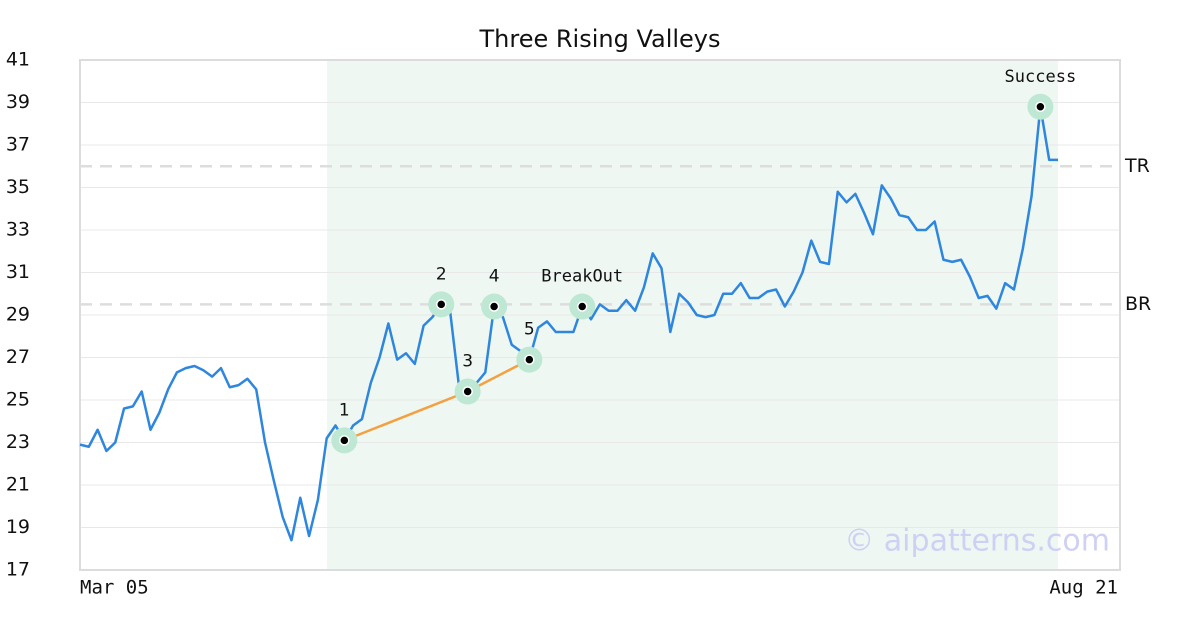 This screenshot has width=1200, height=630. Describe the element at coordinates (18, 527) in the screenshot. I see `y-tick-label: 19` at that location.